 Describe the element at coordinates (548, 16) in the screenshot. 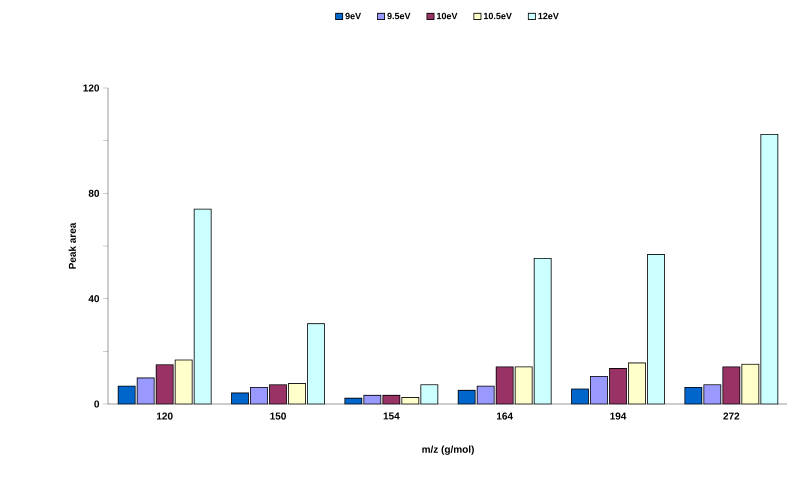

I see `legend-label: 12eV` at that location.